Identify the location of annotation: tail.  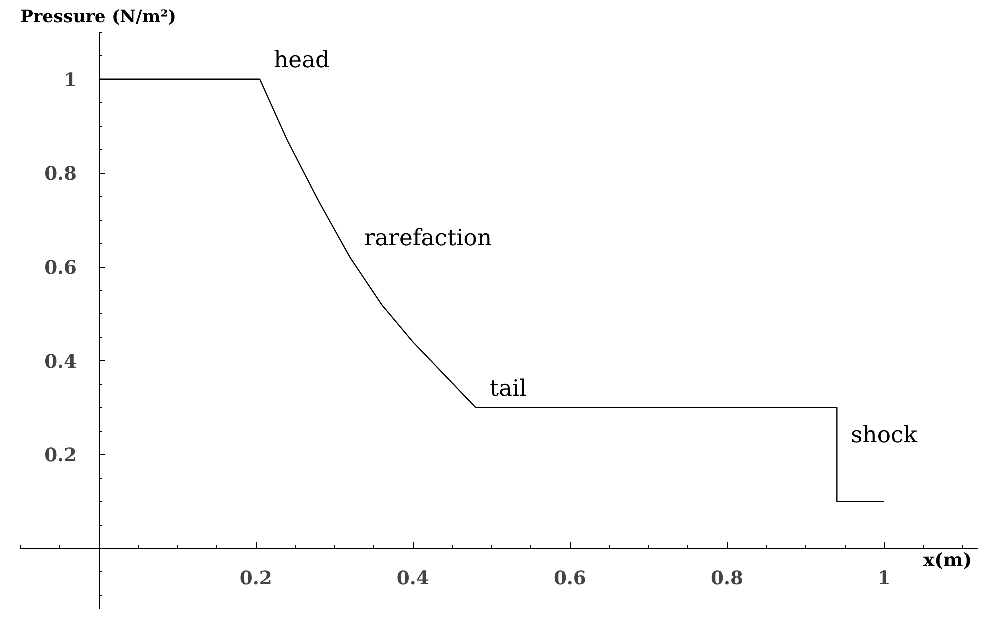
(509, 389).